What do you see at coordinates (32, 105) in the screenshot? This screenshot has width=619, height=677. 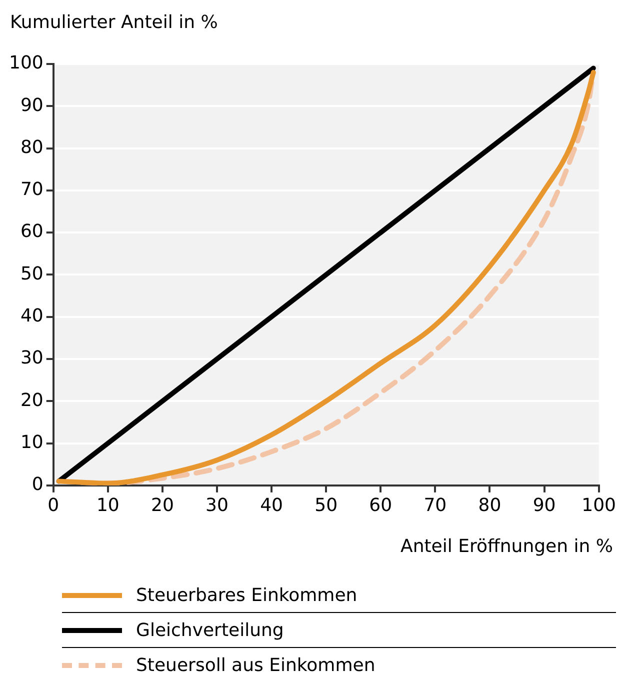 I see `y-tick-label: 90` at bounding box center [32, 105].